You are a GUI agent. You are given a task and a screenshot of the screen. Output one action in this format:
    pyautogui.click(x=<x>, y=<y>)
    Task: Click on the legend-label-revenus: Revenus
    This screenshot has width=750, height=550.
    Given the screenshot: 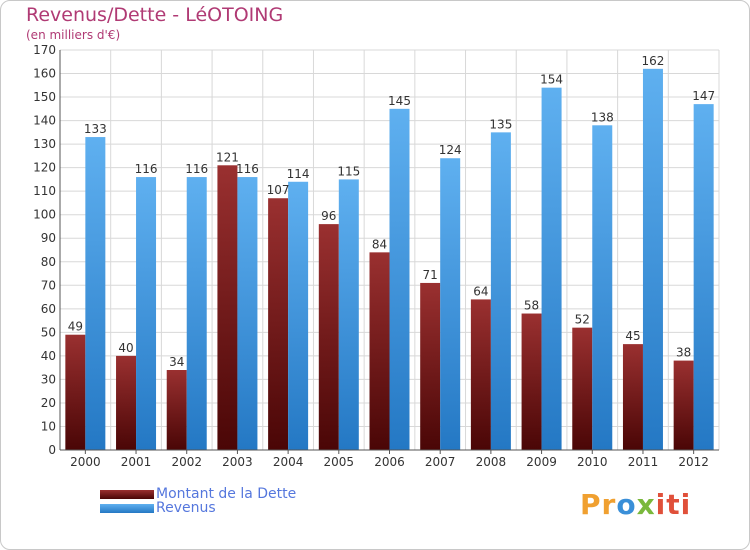 What is the action you would take?
    pyautogui.click(x=186, y=508)
    